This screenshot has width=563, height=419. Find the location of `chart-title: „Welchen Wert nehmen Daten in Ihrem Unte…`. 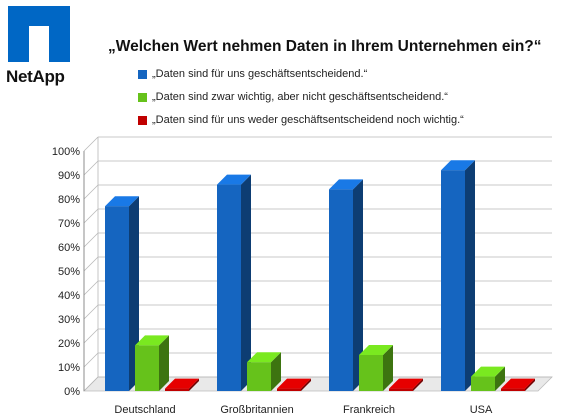

chart-title: „Welchen Wert nehmen Daten in Ihrem Unte… is located at coordinates (325, 46).